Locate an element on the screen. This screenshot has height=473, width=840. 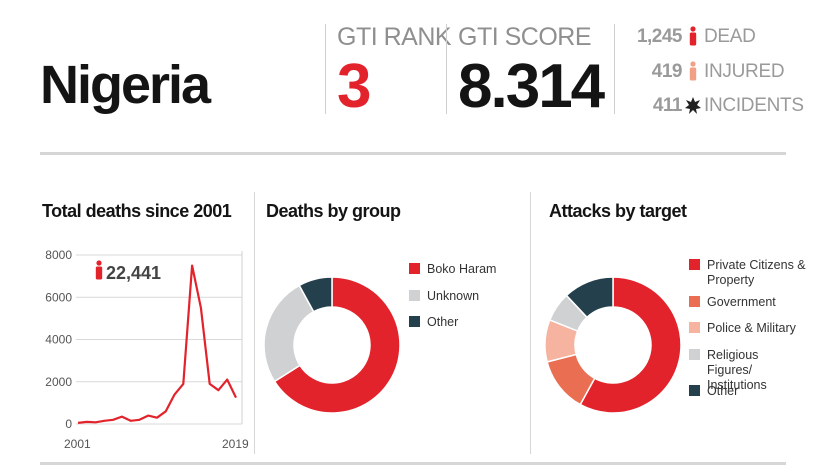
legend-label: Police & Military is located at coordinates (751, 328).